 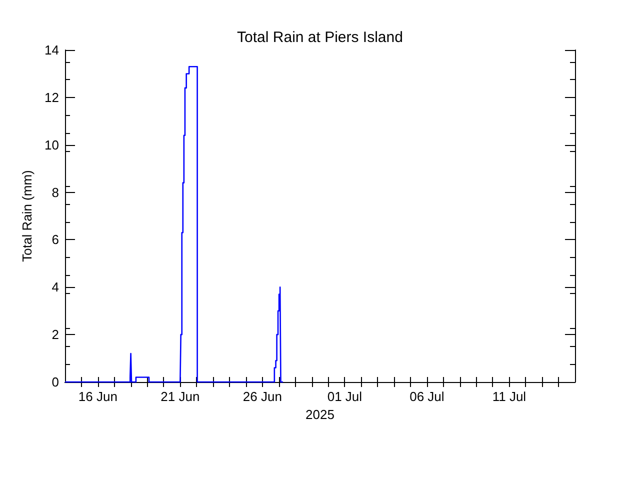 I want to click on x-tick-label: 26 Jun, so click(x=262, y=396).